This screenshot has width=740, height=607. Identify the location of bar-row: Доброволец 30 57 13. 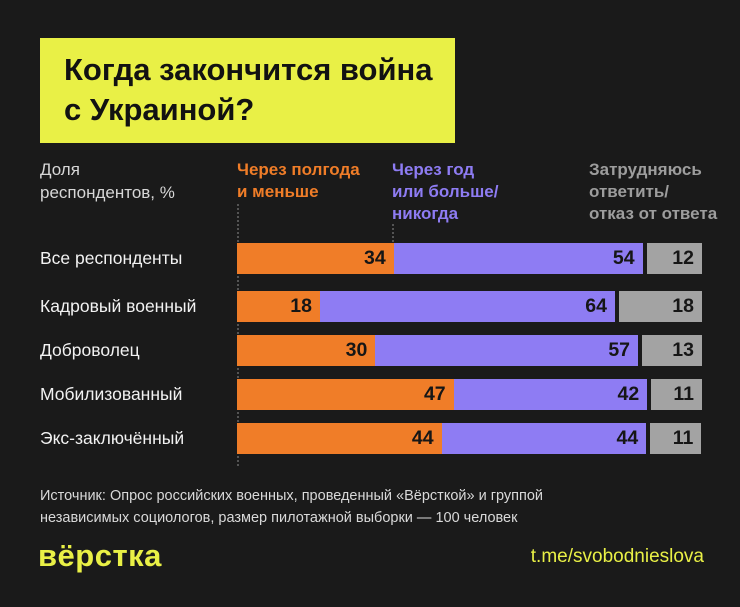
(371, 350).